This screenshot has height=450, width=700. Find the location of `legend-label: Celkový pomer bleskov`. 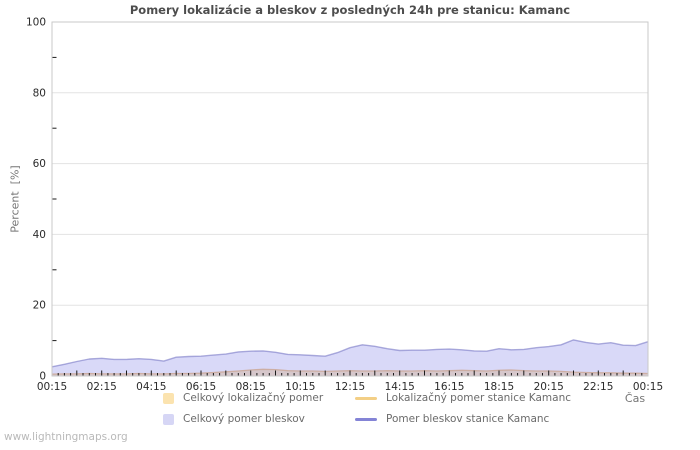

legend-label: Celkový pomer bleskov is located at coordinates (244, 419).